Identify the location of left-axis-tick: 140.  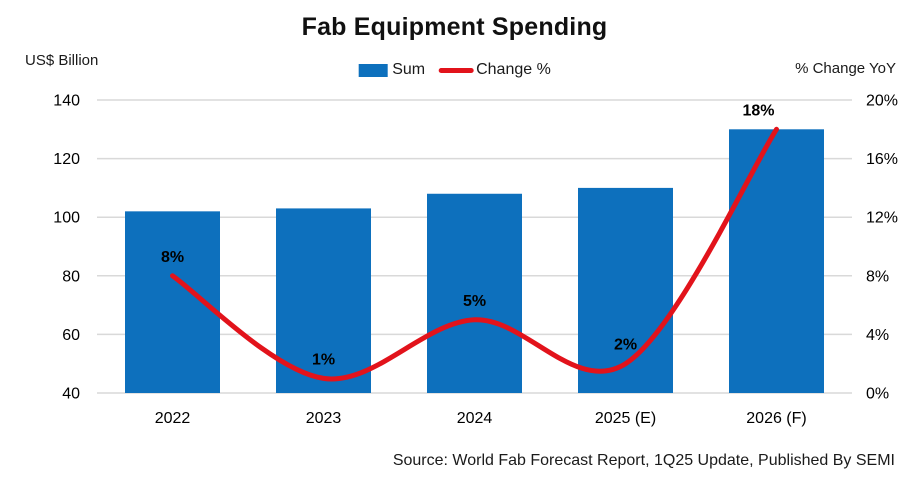
(66, 101).